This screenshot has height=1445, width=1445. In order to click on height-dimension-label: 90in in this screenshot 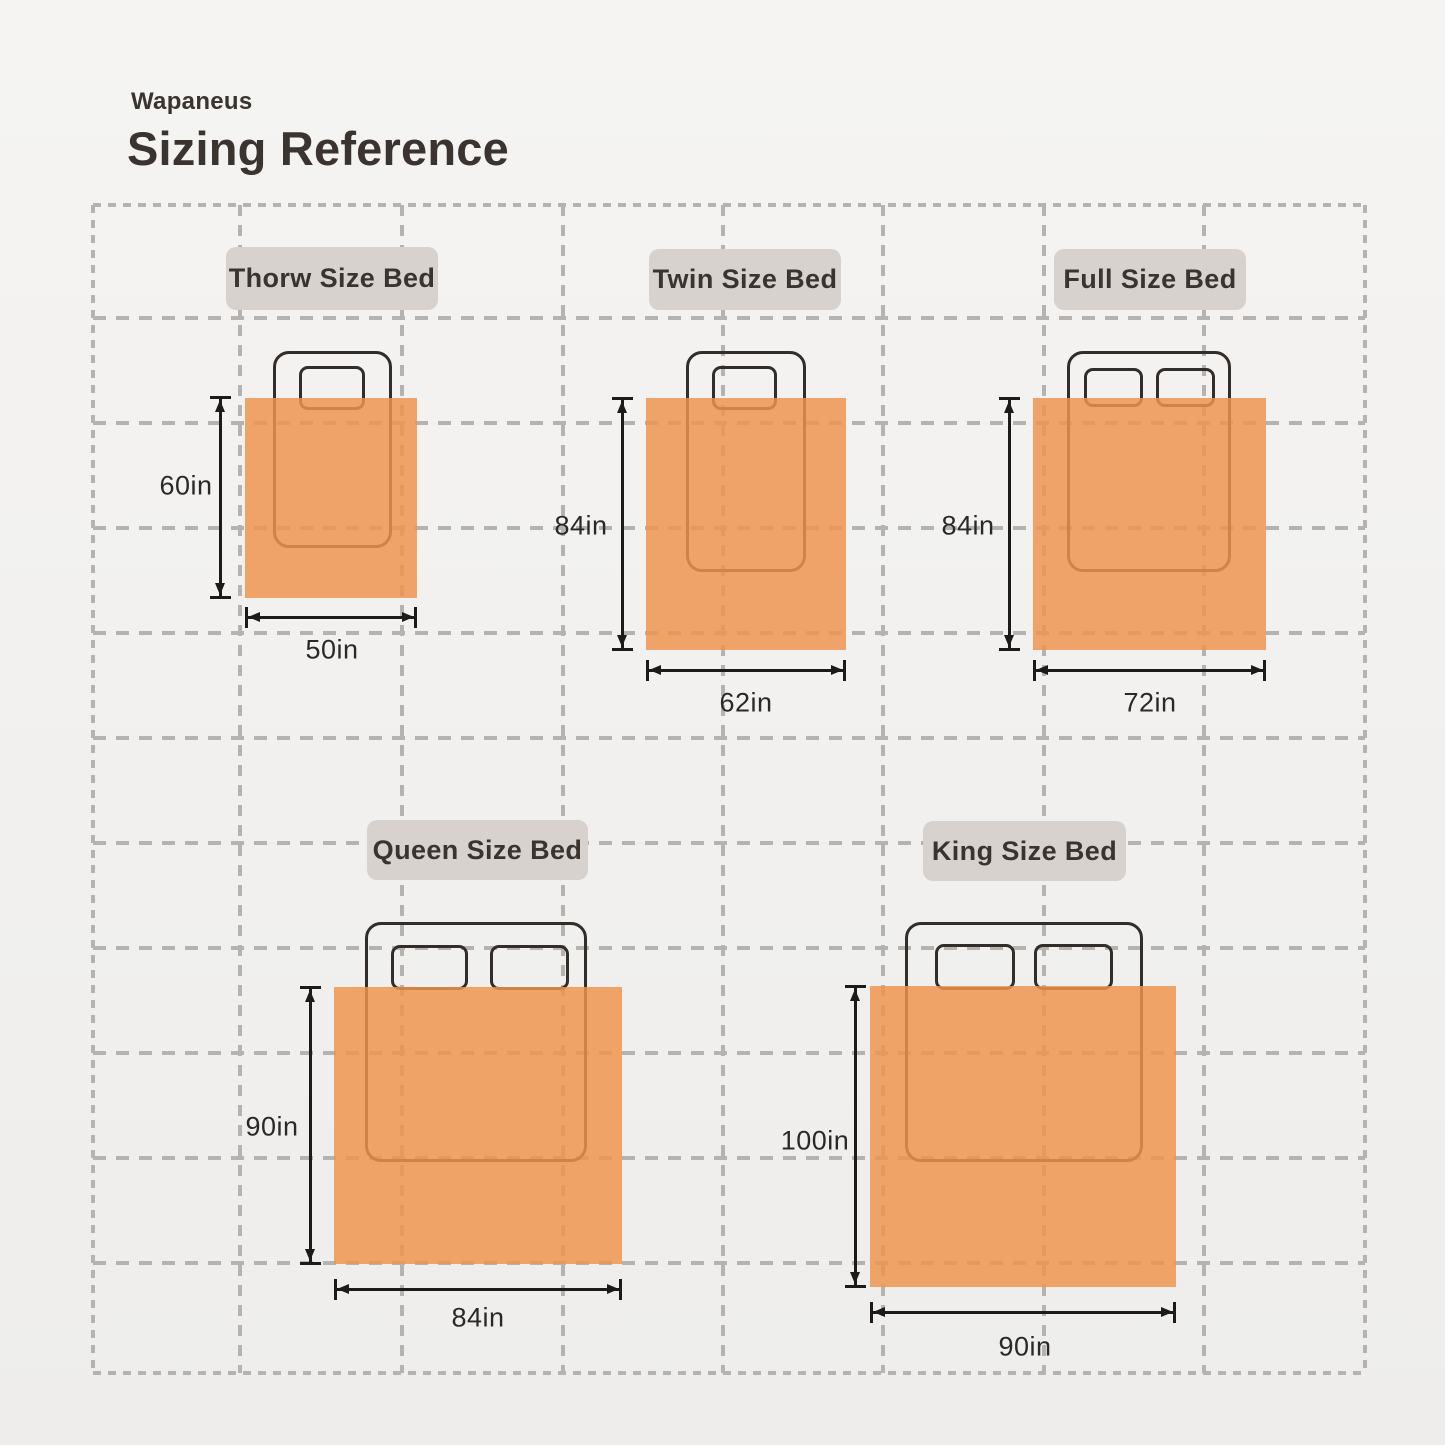, I will do `click(272, 1126)`.